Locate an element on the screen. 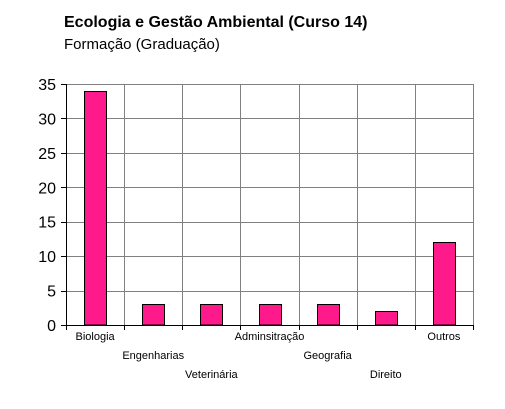 This screenshot has width=505, height=409. chart-subtitle: Formação (Graduação) is located at coordinates (142, 44).